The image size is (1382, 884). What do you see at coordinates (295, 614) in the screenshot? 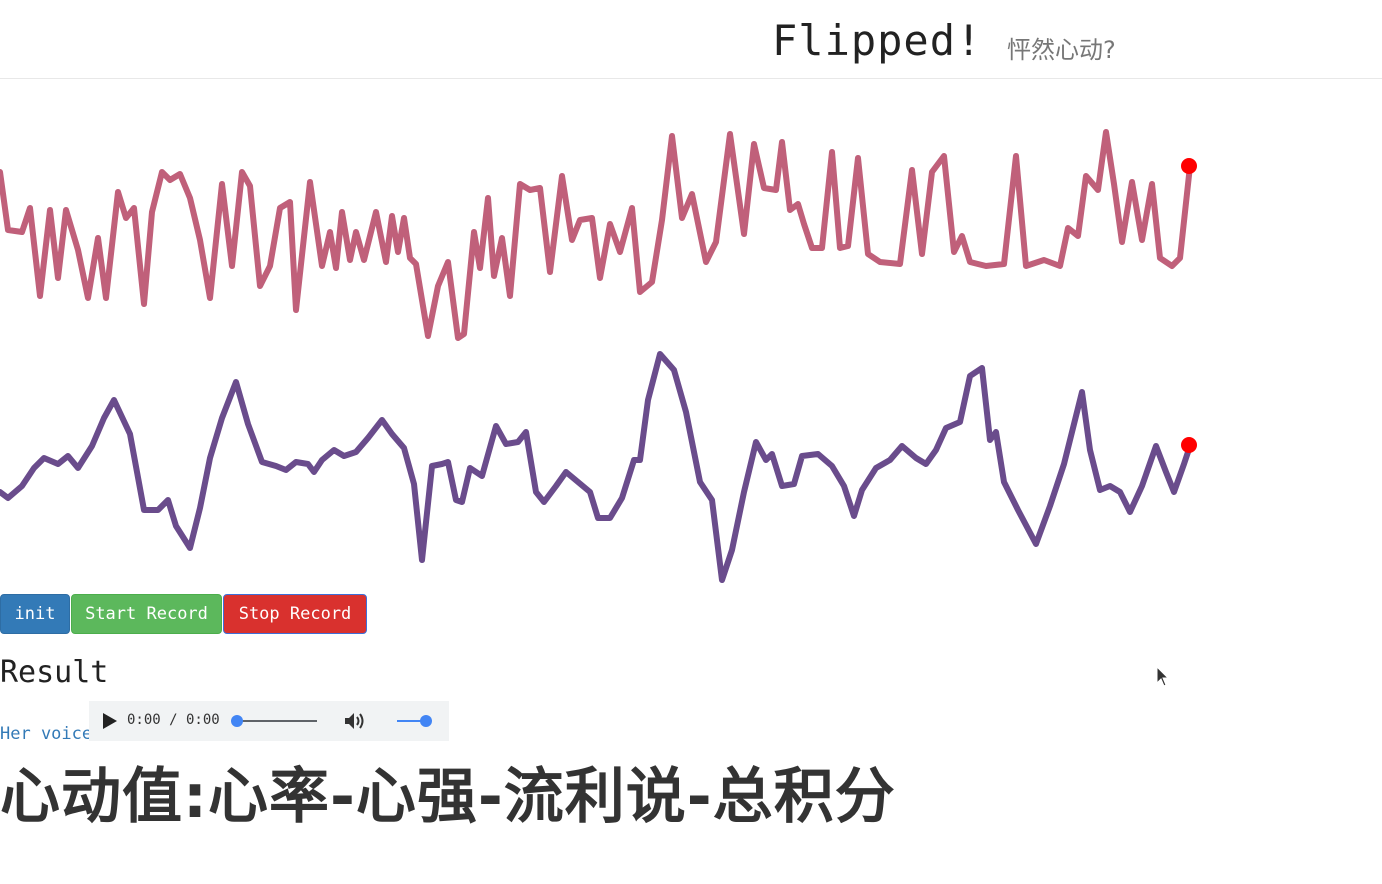
I see `stop-record-button: Stop Record` at bounding box center [295, 614].